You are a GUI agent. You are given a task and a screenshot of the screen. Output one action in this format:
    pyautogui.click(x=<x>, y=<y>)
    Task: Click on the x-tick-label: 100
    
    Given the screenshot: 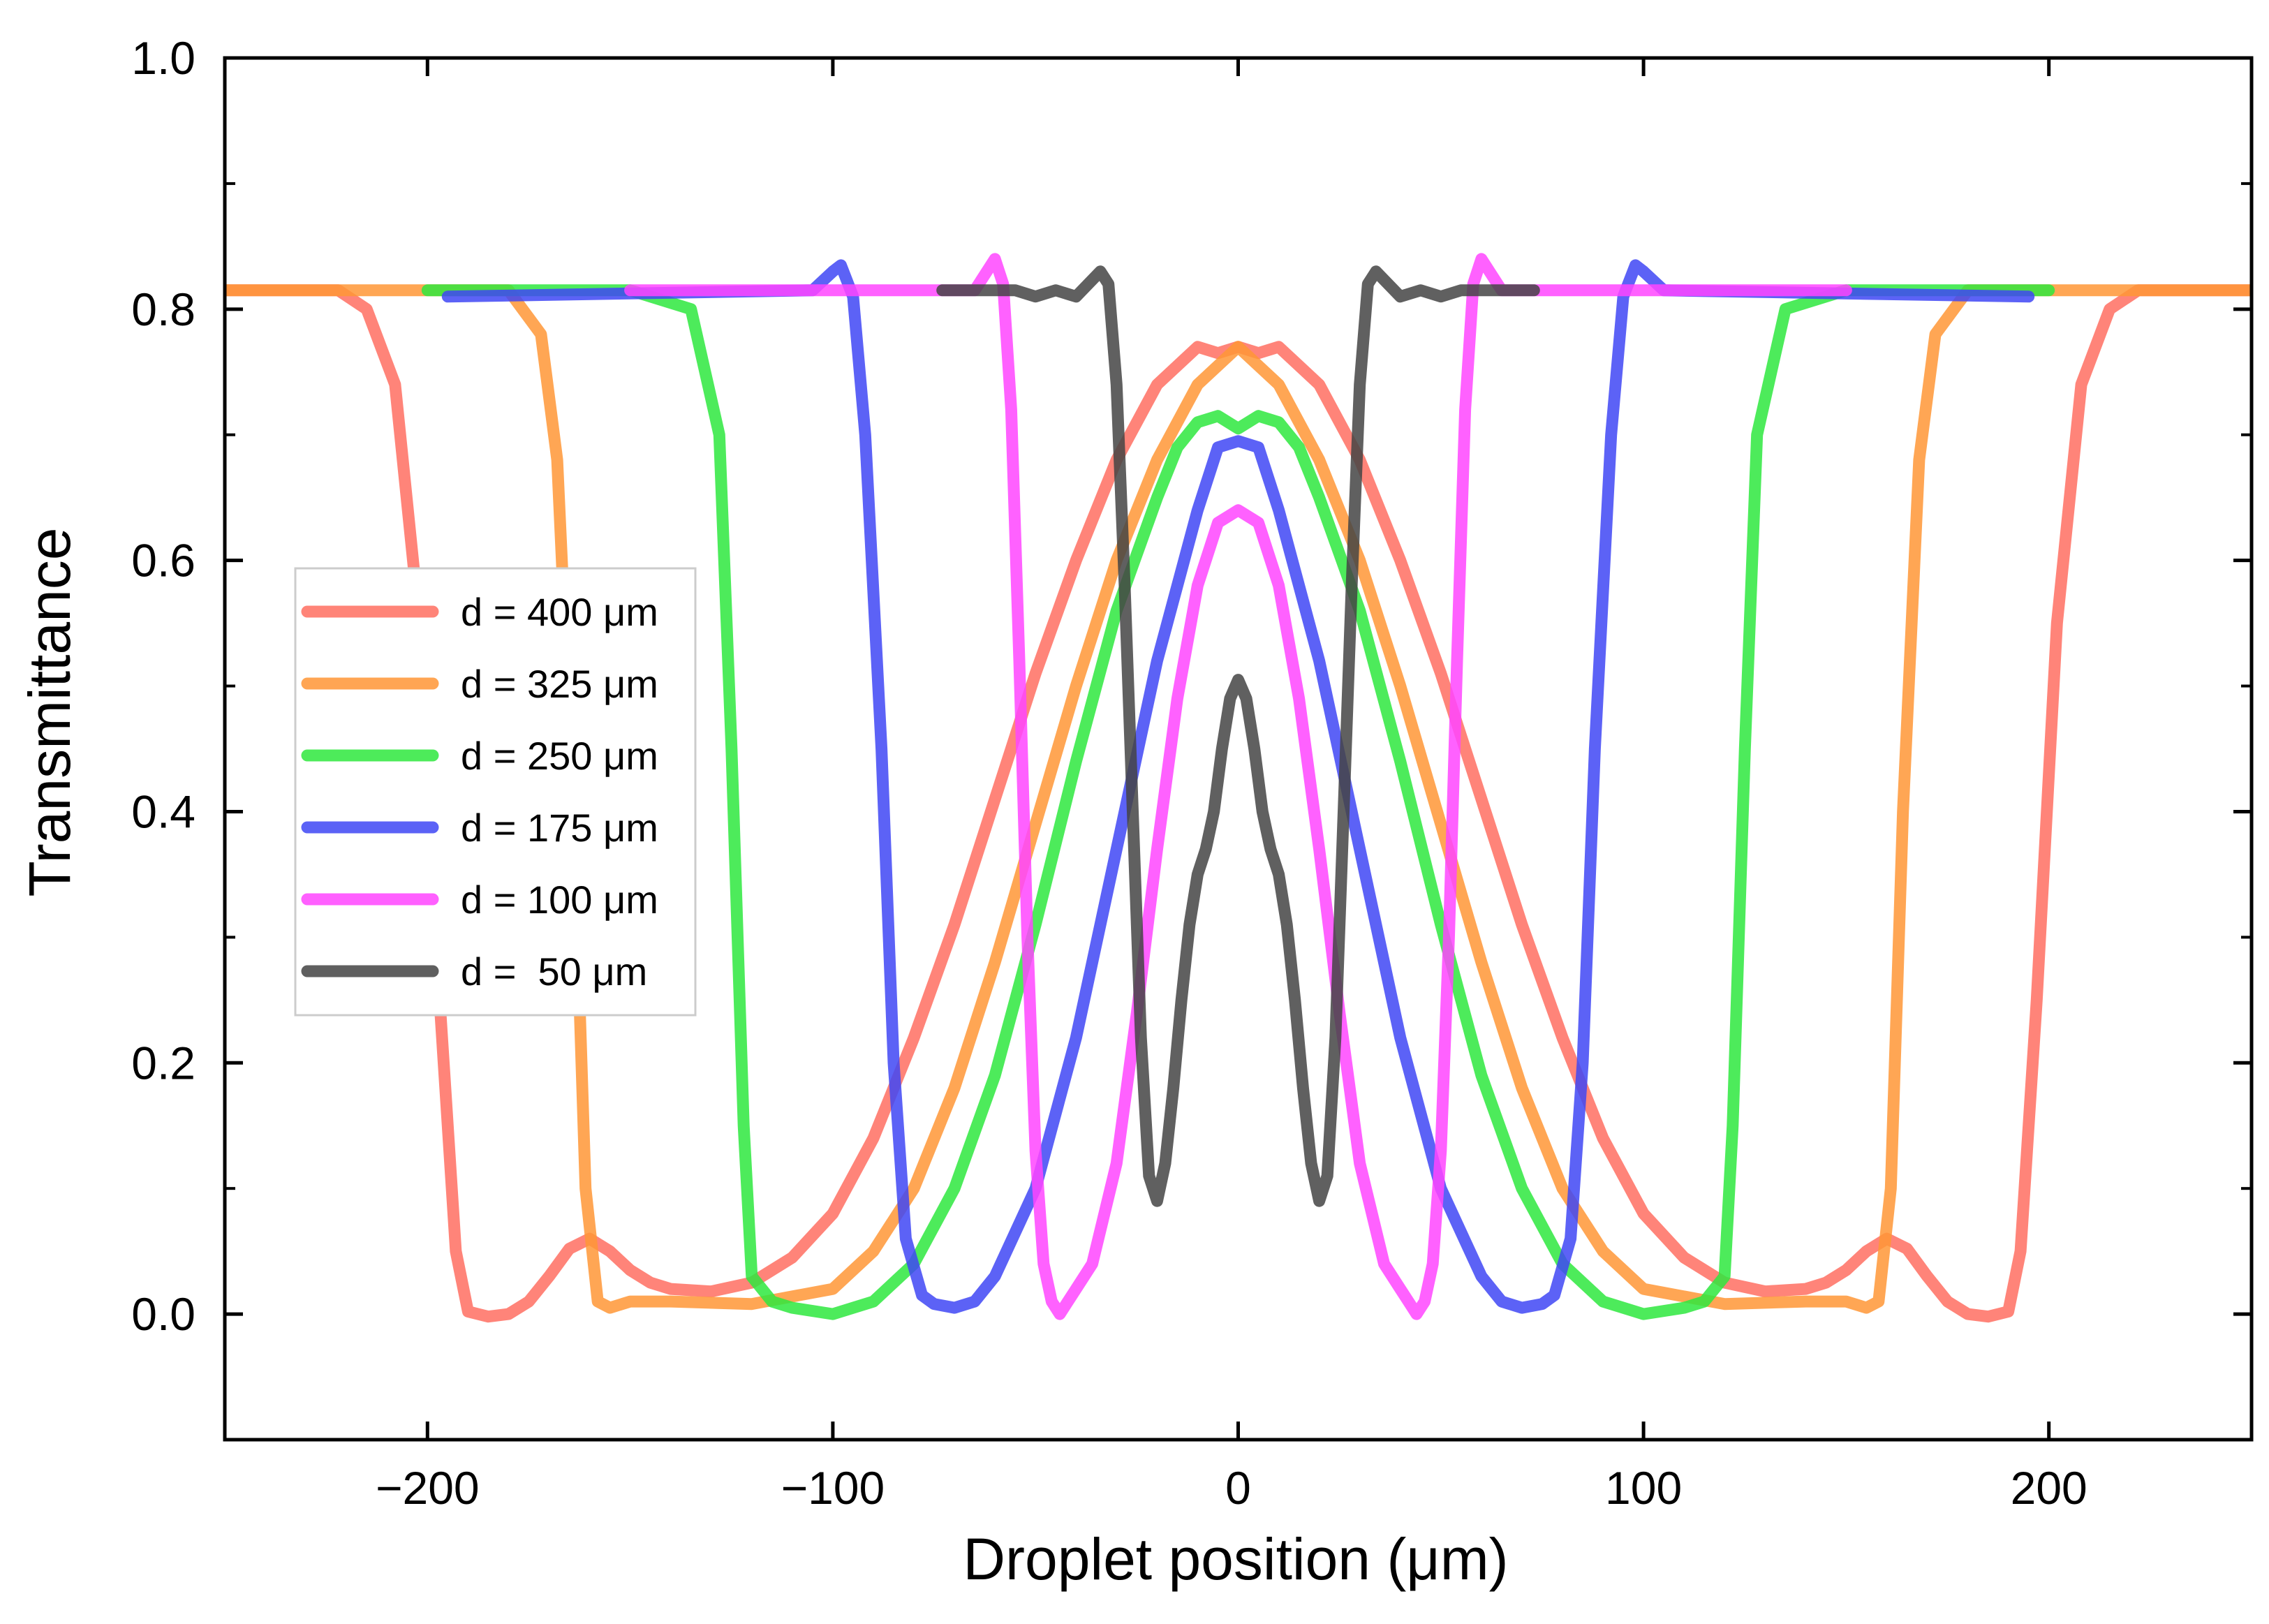 What is the action you would take?
    pyautogui.click(x=1643, y=1488)
    